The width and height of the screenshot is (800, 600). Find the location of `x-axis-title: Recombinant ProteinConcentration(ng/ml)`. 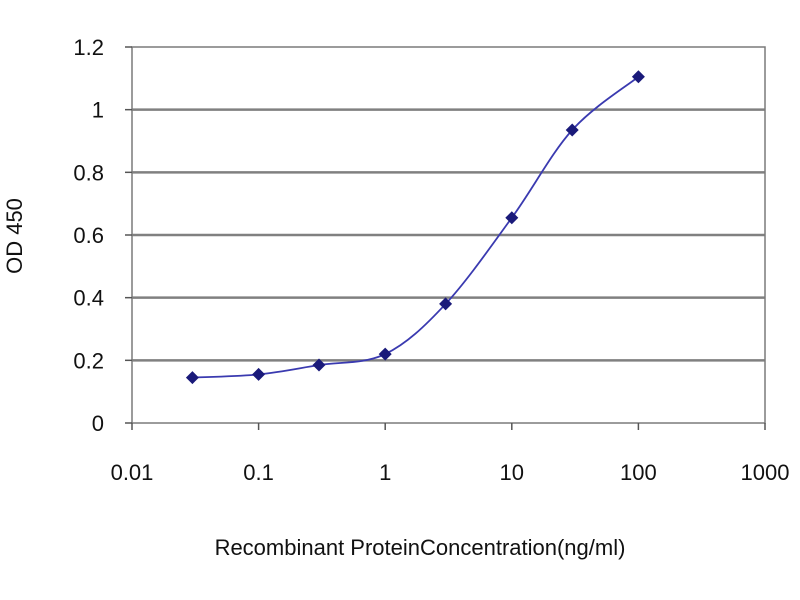

x-axis-title: Recombinant ProteinConcentration(ng/ml) is located at coordinates (420, 547).